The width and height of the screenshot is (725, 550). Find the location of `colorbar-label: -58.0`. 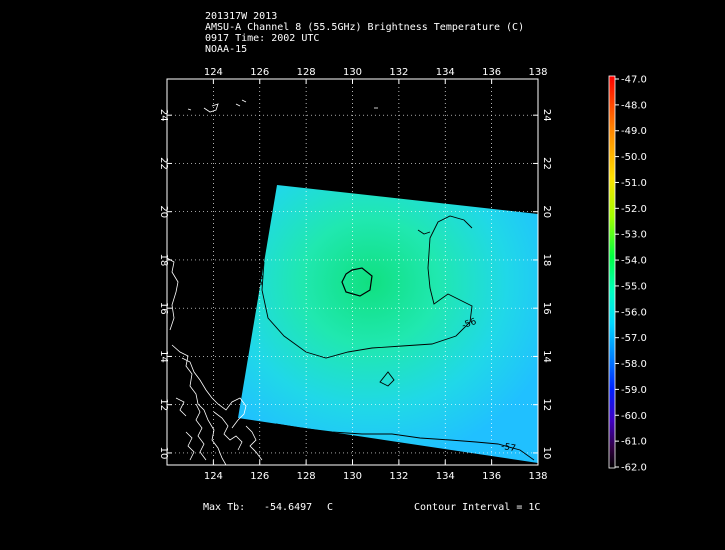

colorbar-label: -58.0 is located at coordinates (634, 364).